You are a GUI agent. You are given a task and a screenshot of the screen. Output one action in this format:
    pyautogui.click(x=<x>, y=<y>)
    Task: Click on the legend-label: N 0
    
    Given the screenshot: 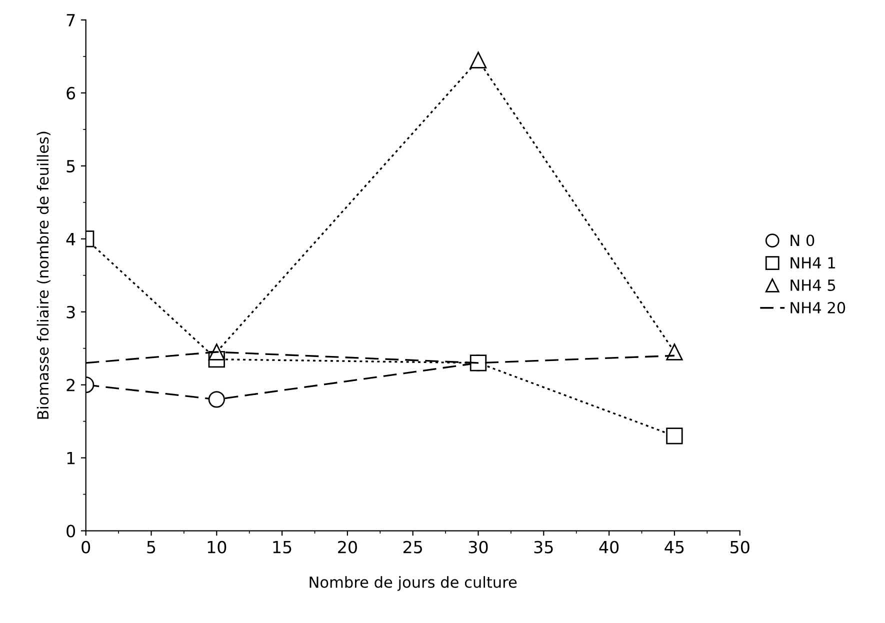 What is the action you would take?
    pyautogui.click(x=802, y=240)
    